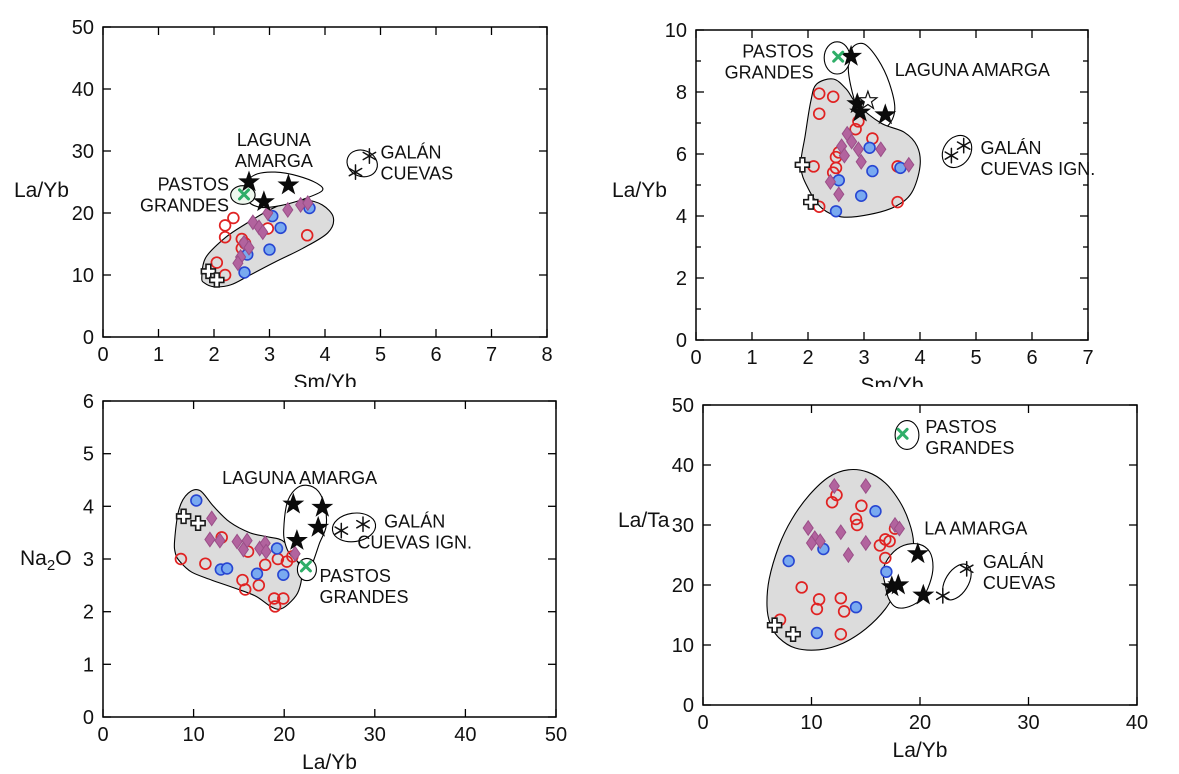  I want to click on y-axis-label: La/Yb, so click(639, 190).